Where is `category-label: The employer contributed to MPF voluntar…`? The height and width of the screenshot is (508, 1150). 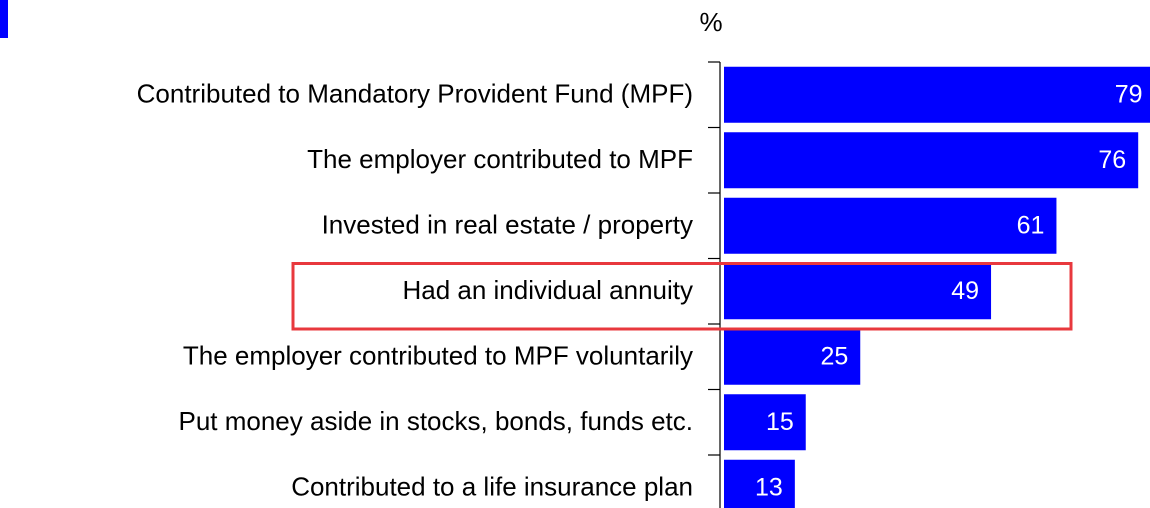 category-label: The employer contributed to MPF voluntar… is located at coordinates (438, 356).